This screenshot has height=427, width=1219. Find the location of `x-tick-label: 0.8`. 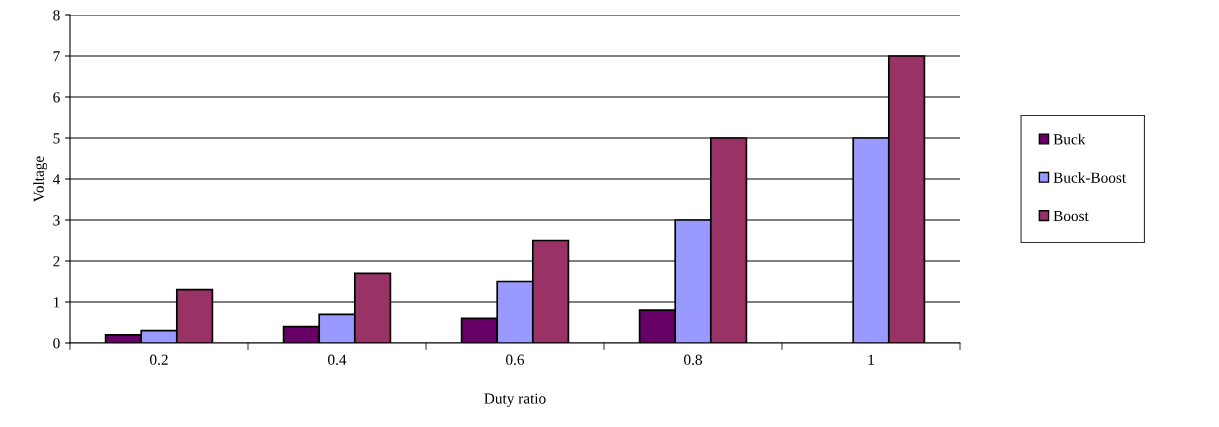

x-tick-label: 0.8 is located at coordinates (693, 359).